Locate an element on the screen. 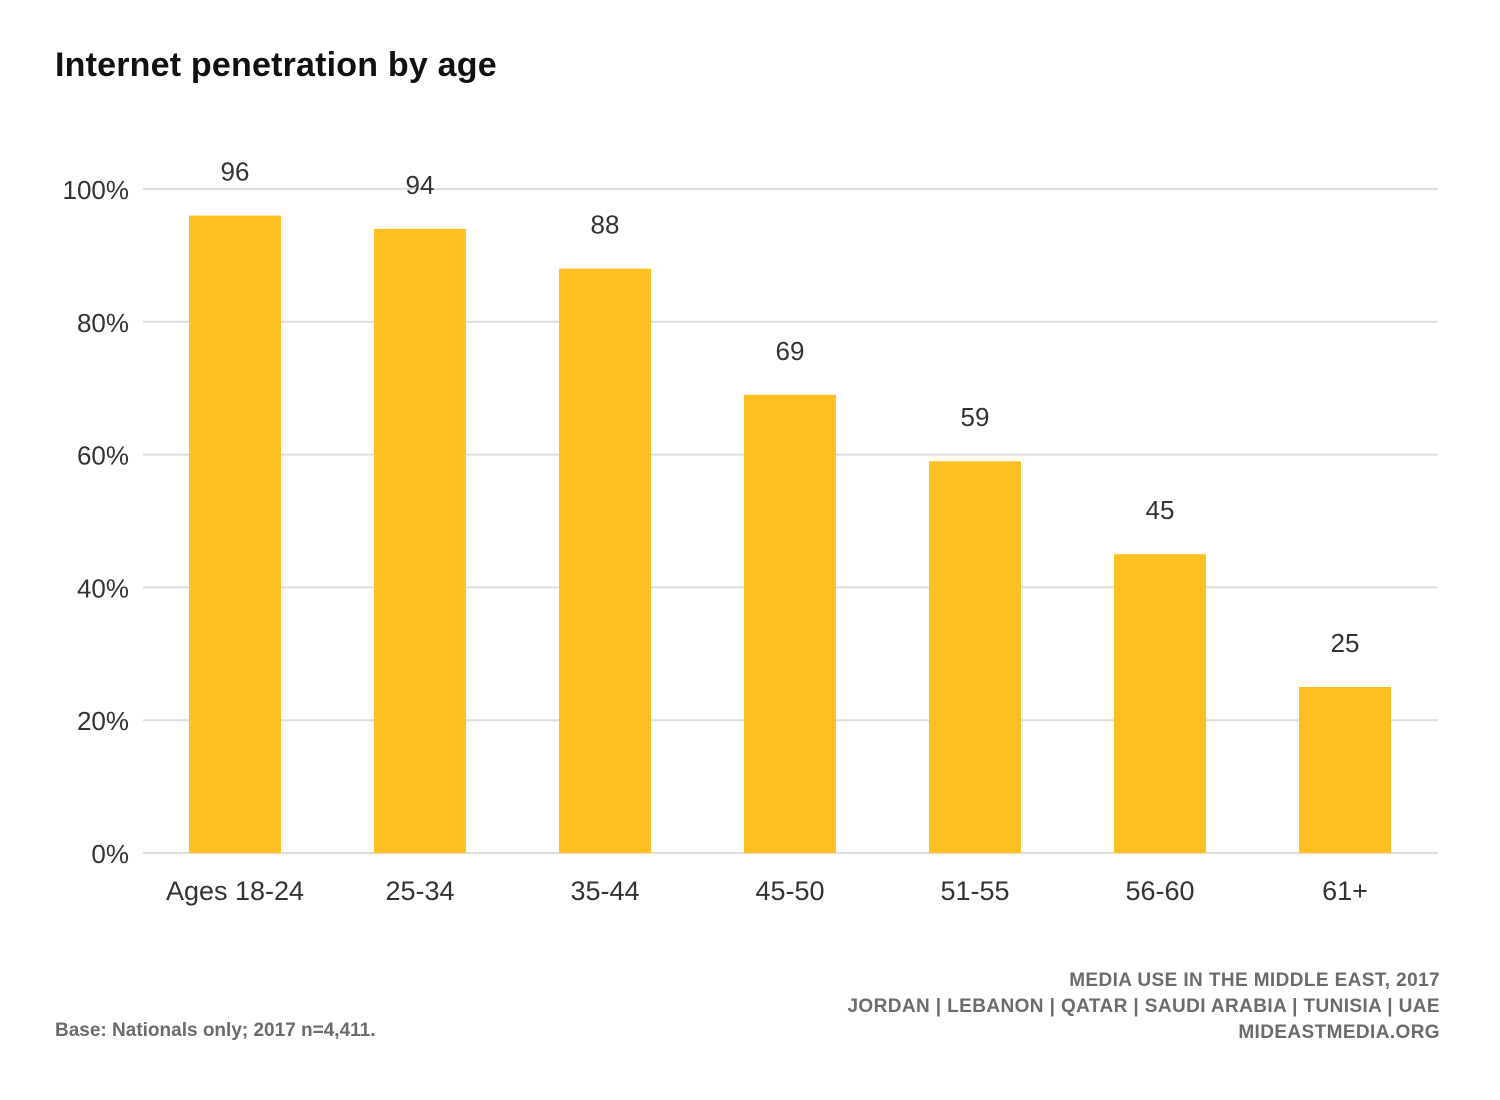  data-label: 94 is located at coordinates (420, 185).